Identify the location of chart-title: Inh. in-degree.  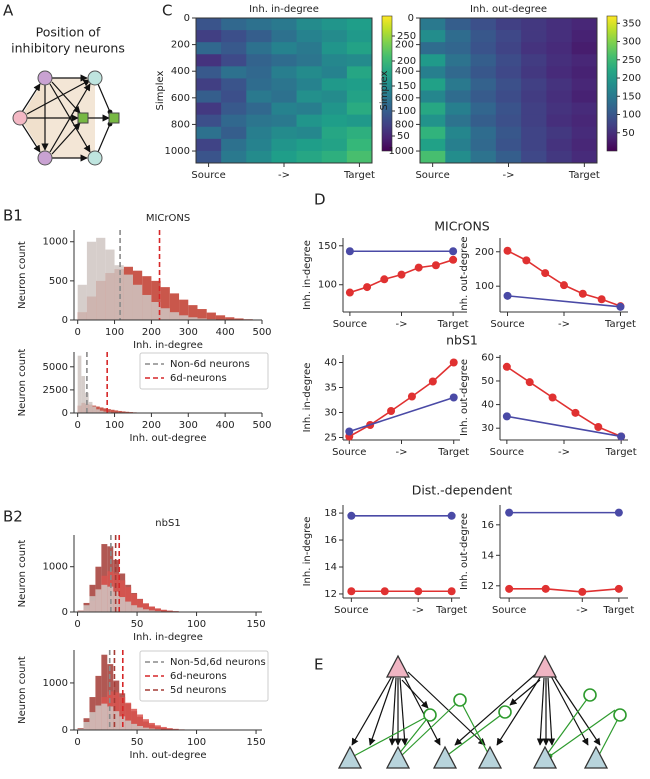
(284, 9).